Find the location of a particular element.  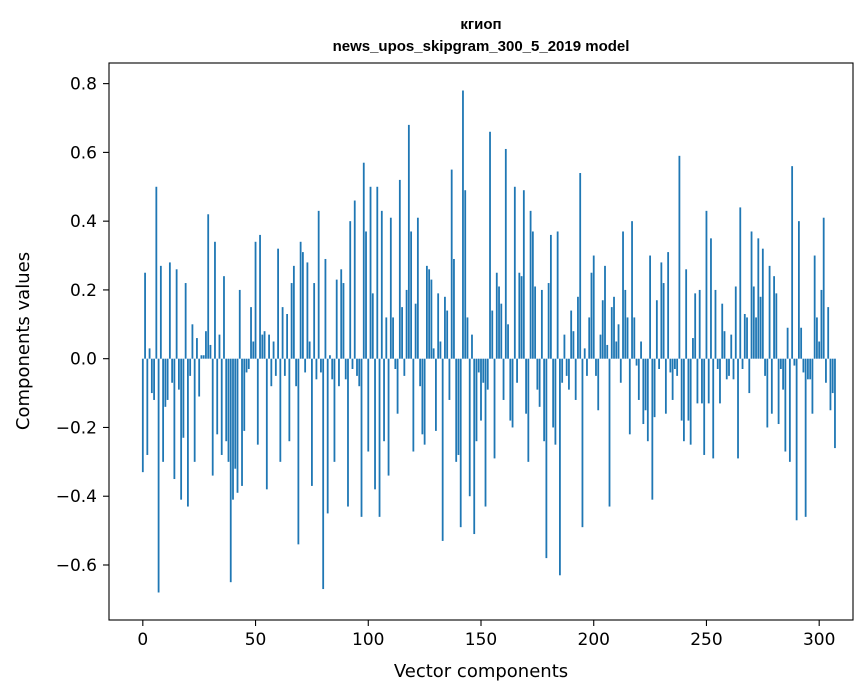

x-tick-label-100: 100 is located at coordinates (368, 640).